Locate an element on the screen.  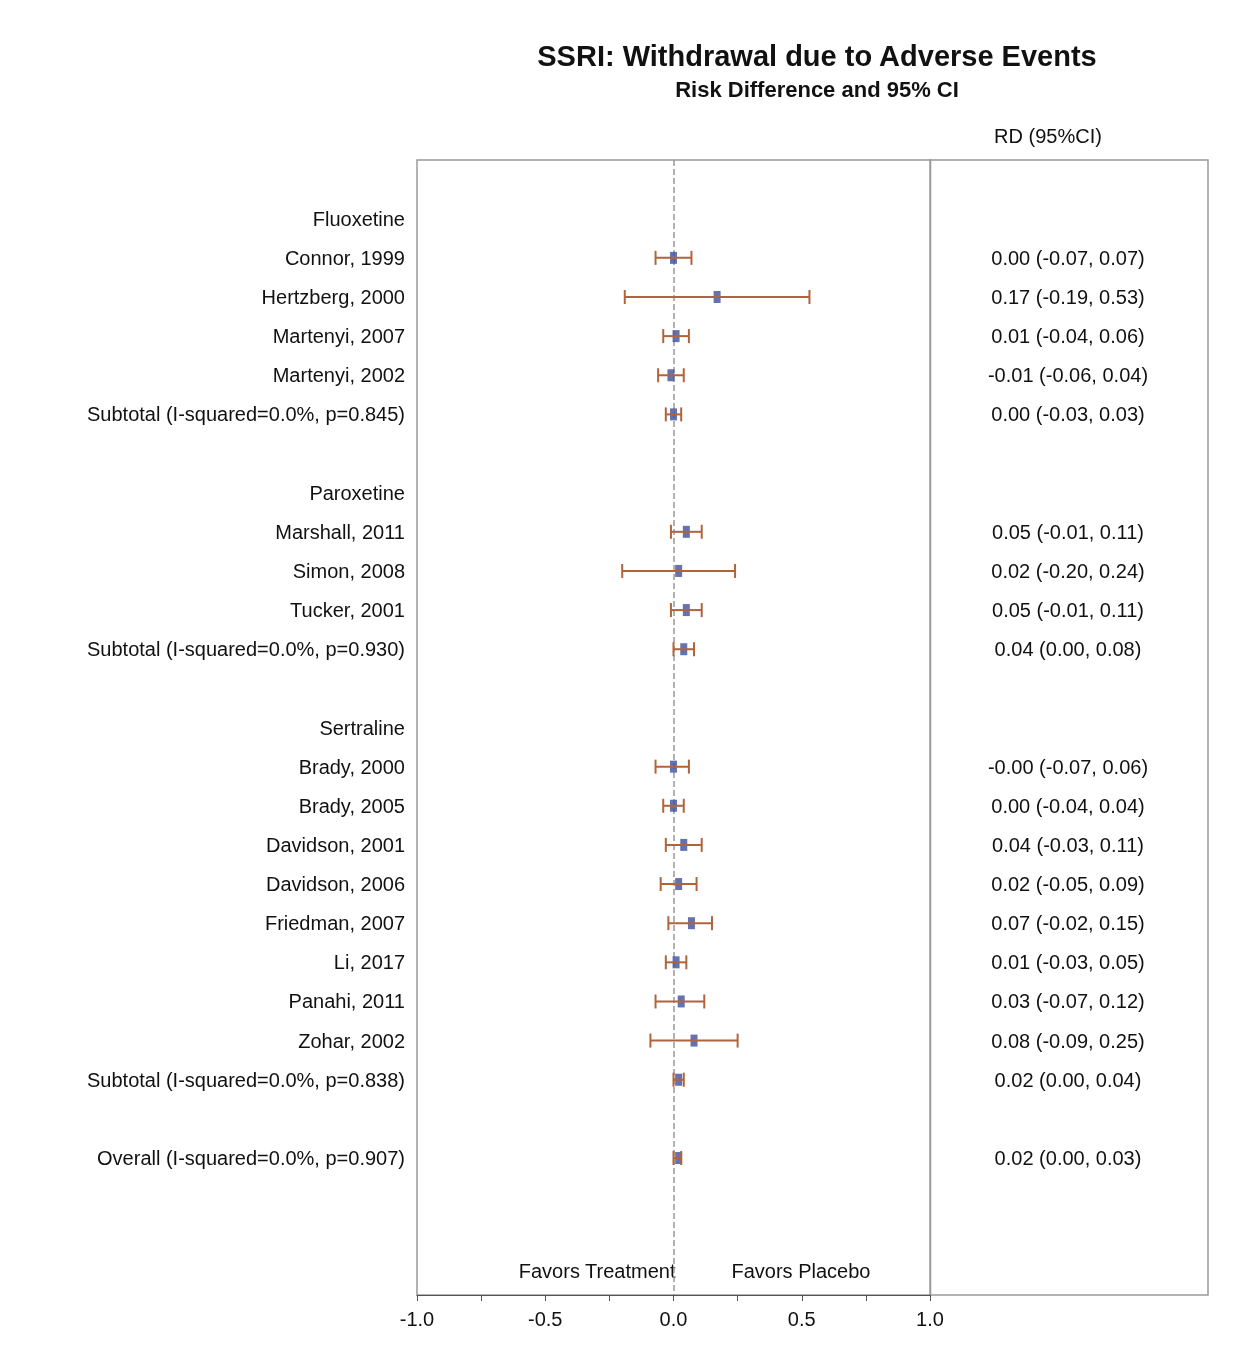
y-tick-label: Friedman, 2007 is located at coordinates (334, 923).